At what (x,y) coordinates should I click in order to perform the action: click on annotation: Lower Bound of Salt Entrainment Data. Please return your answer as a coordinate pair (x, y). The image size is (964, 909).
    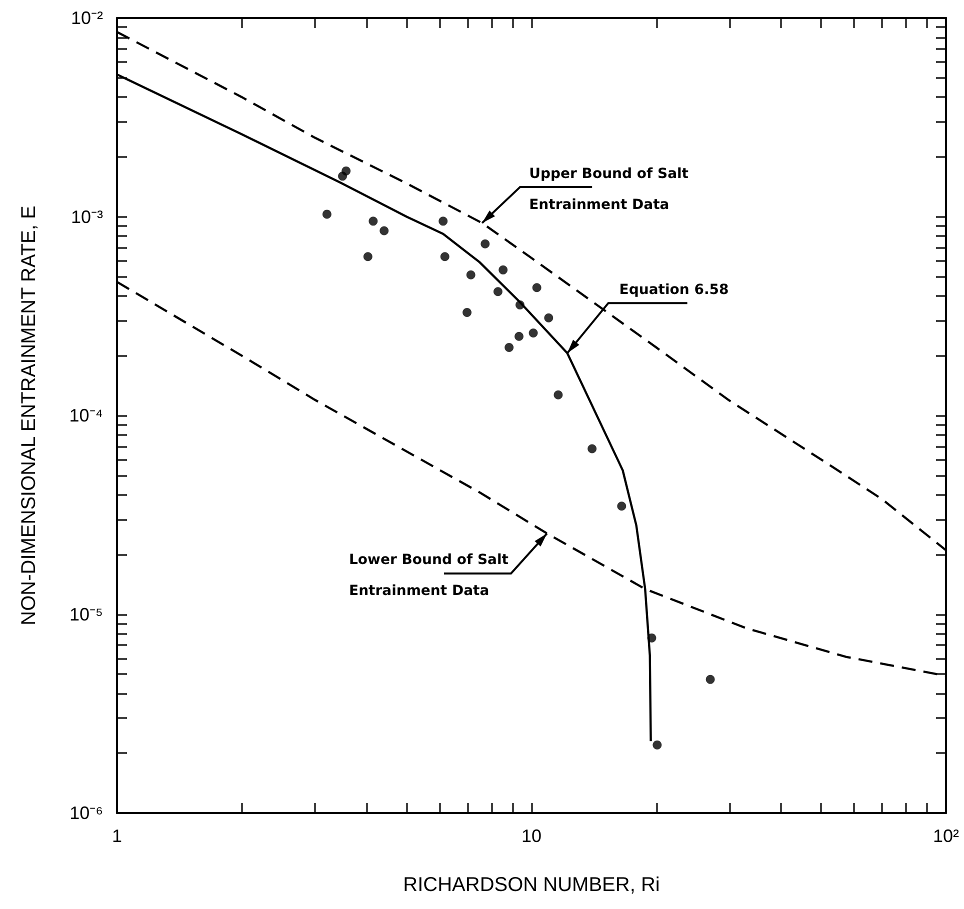
    Looking at the image, I should click on (429, 576).